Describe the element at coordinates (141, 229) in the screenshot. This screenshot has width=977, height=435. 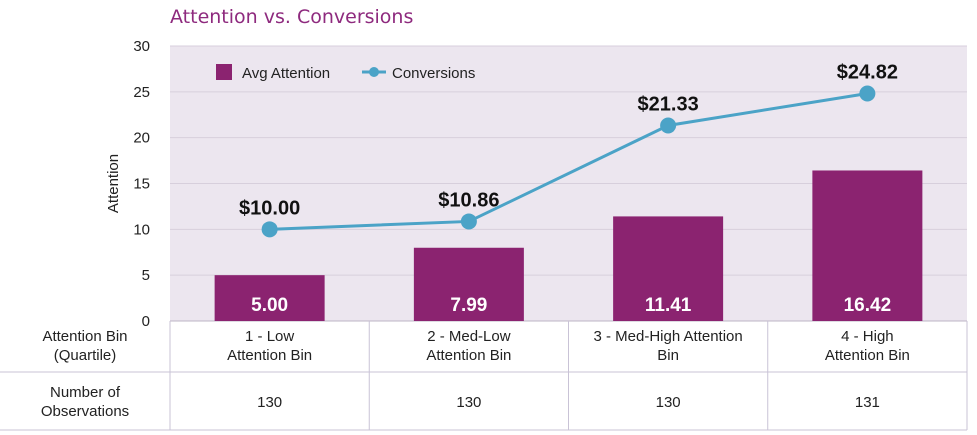
I see `y-tick-label: 10` at that location.